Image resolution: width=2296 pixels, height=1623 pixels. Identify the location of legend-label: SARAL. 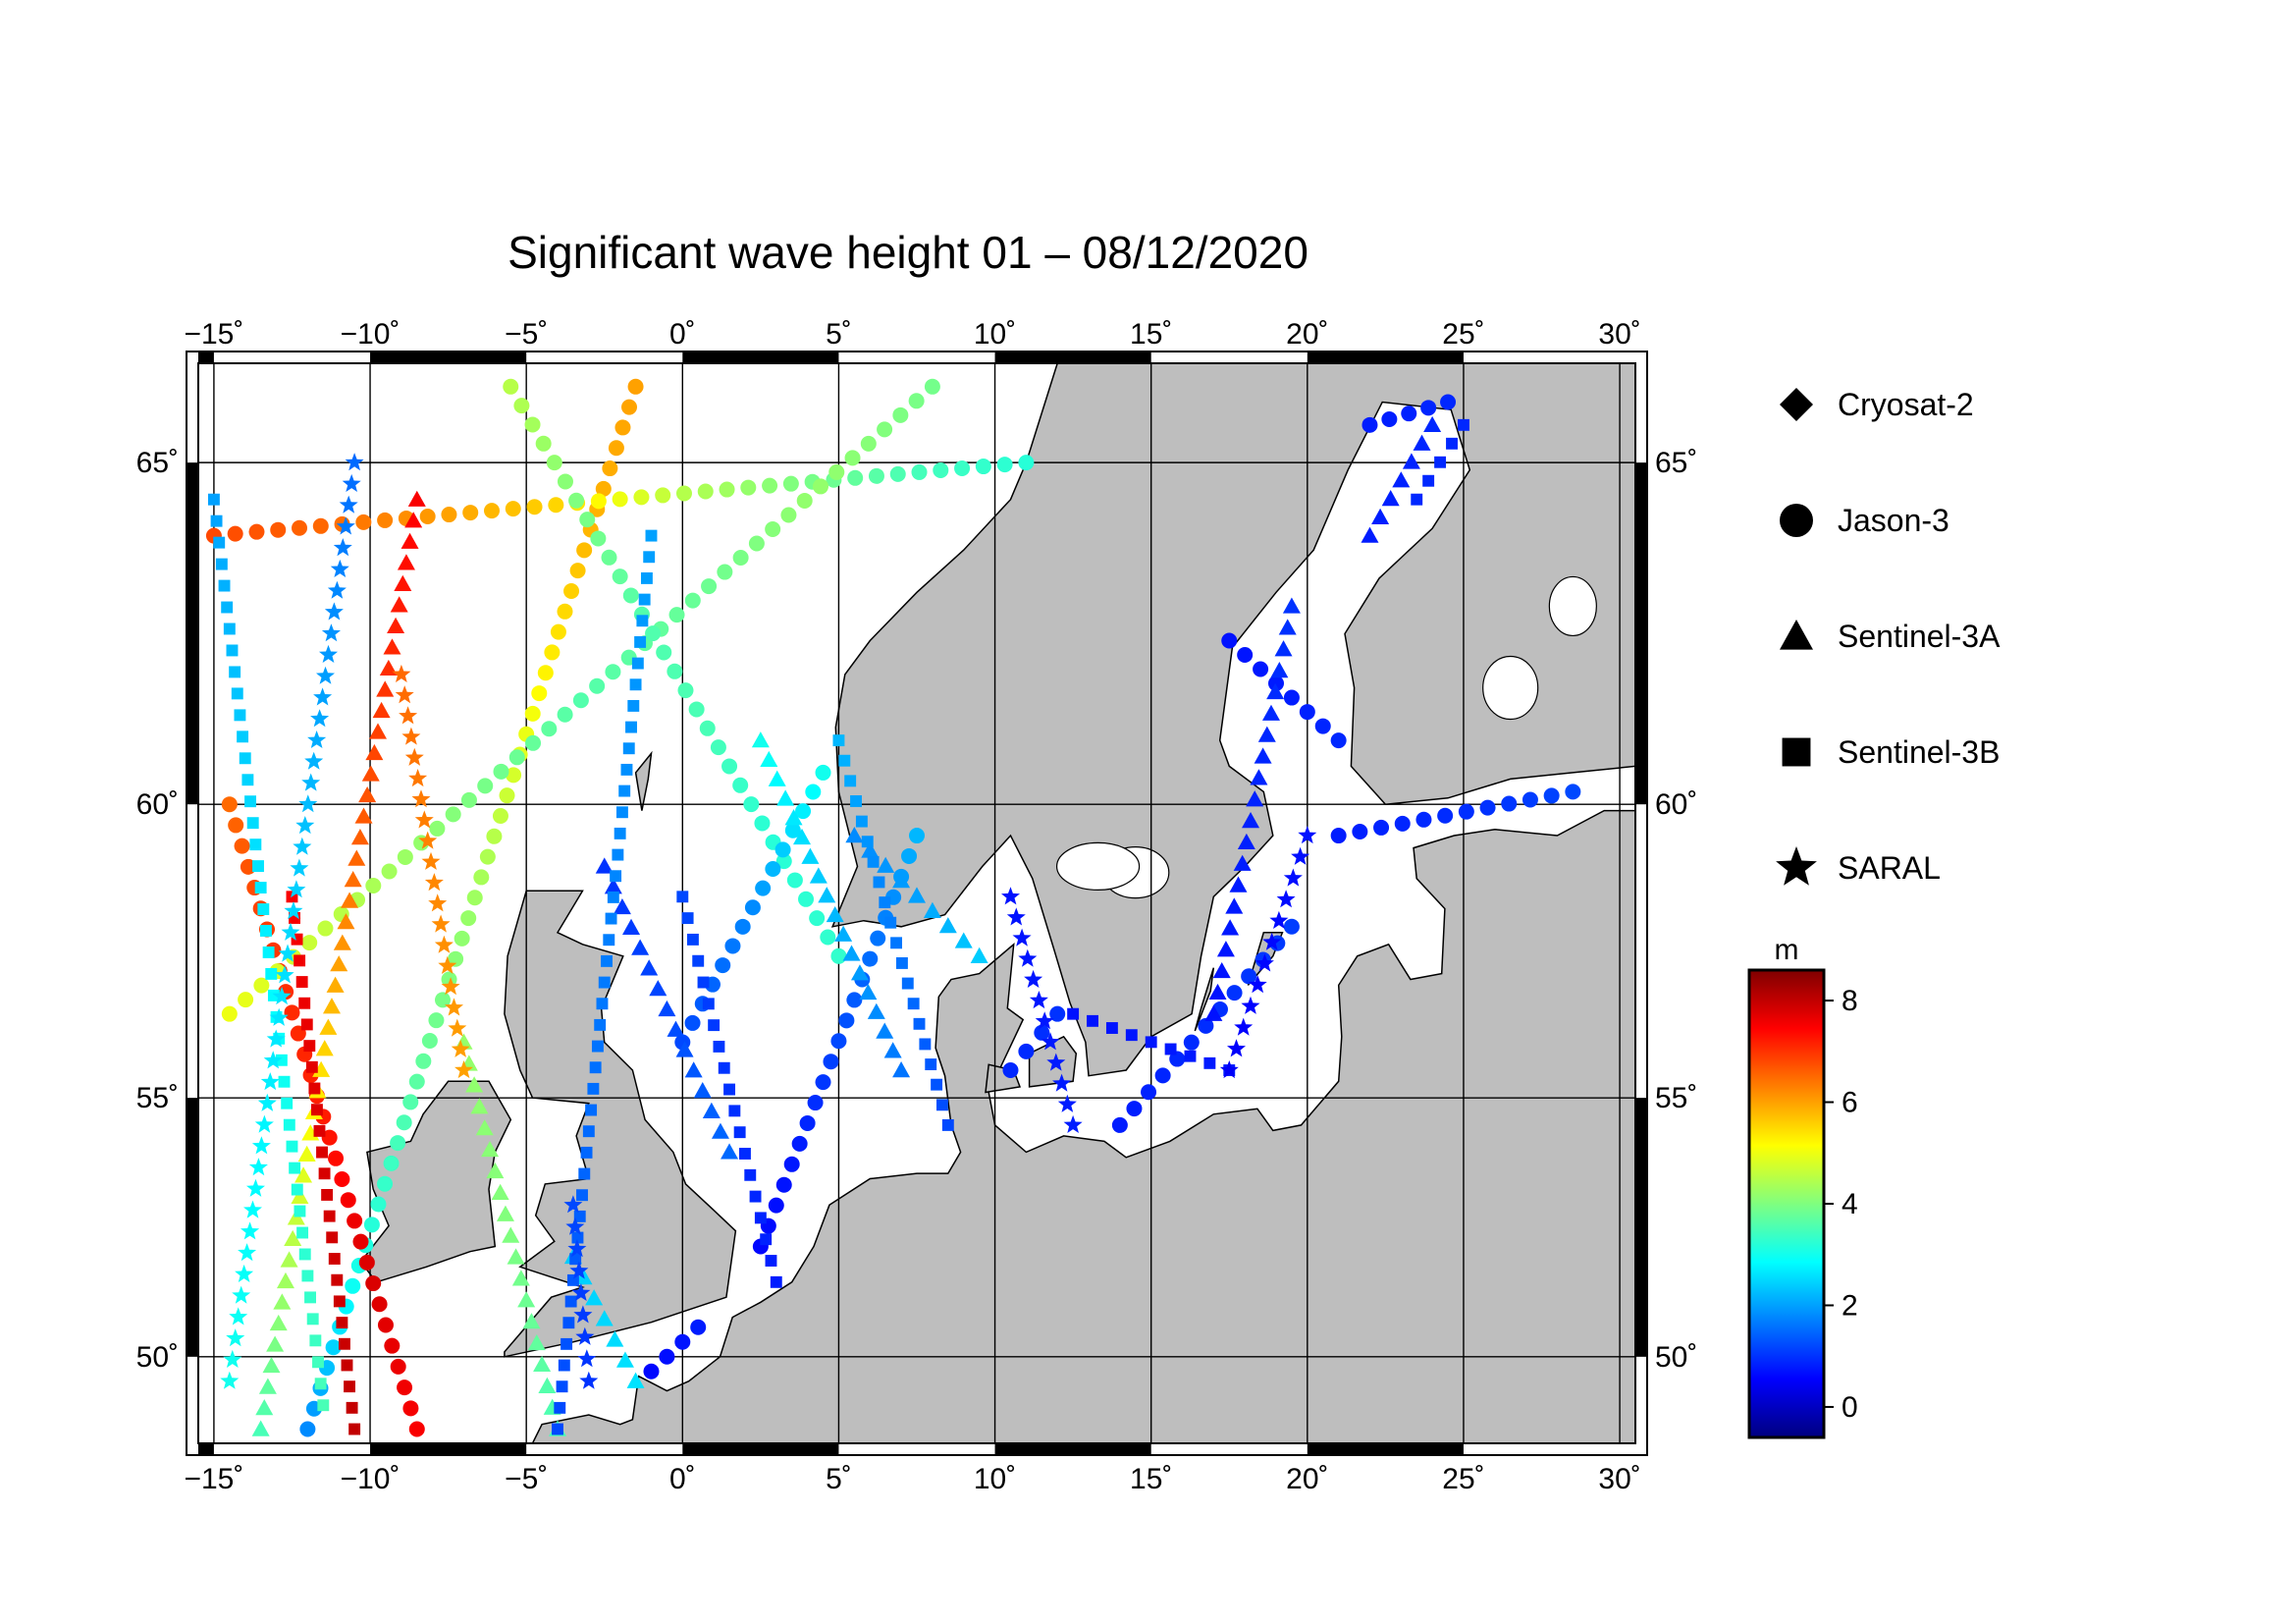
(1889, 868).